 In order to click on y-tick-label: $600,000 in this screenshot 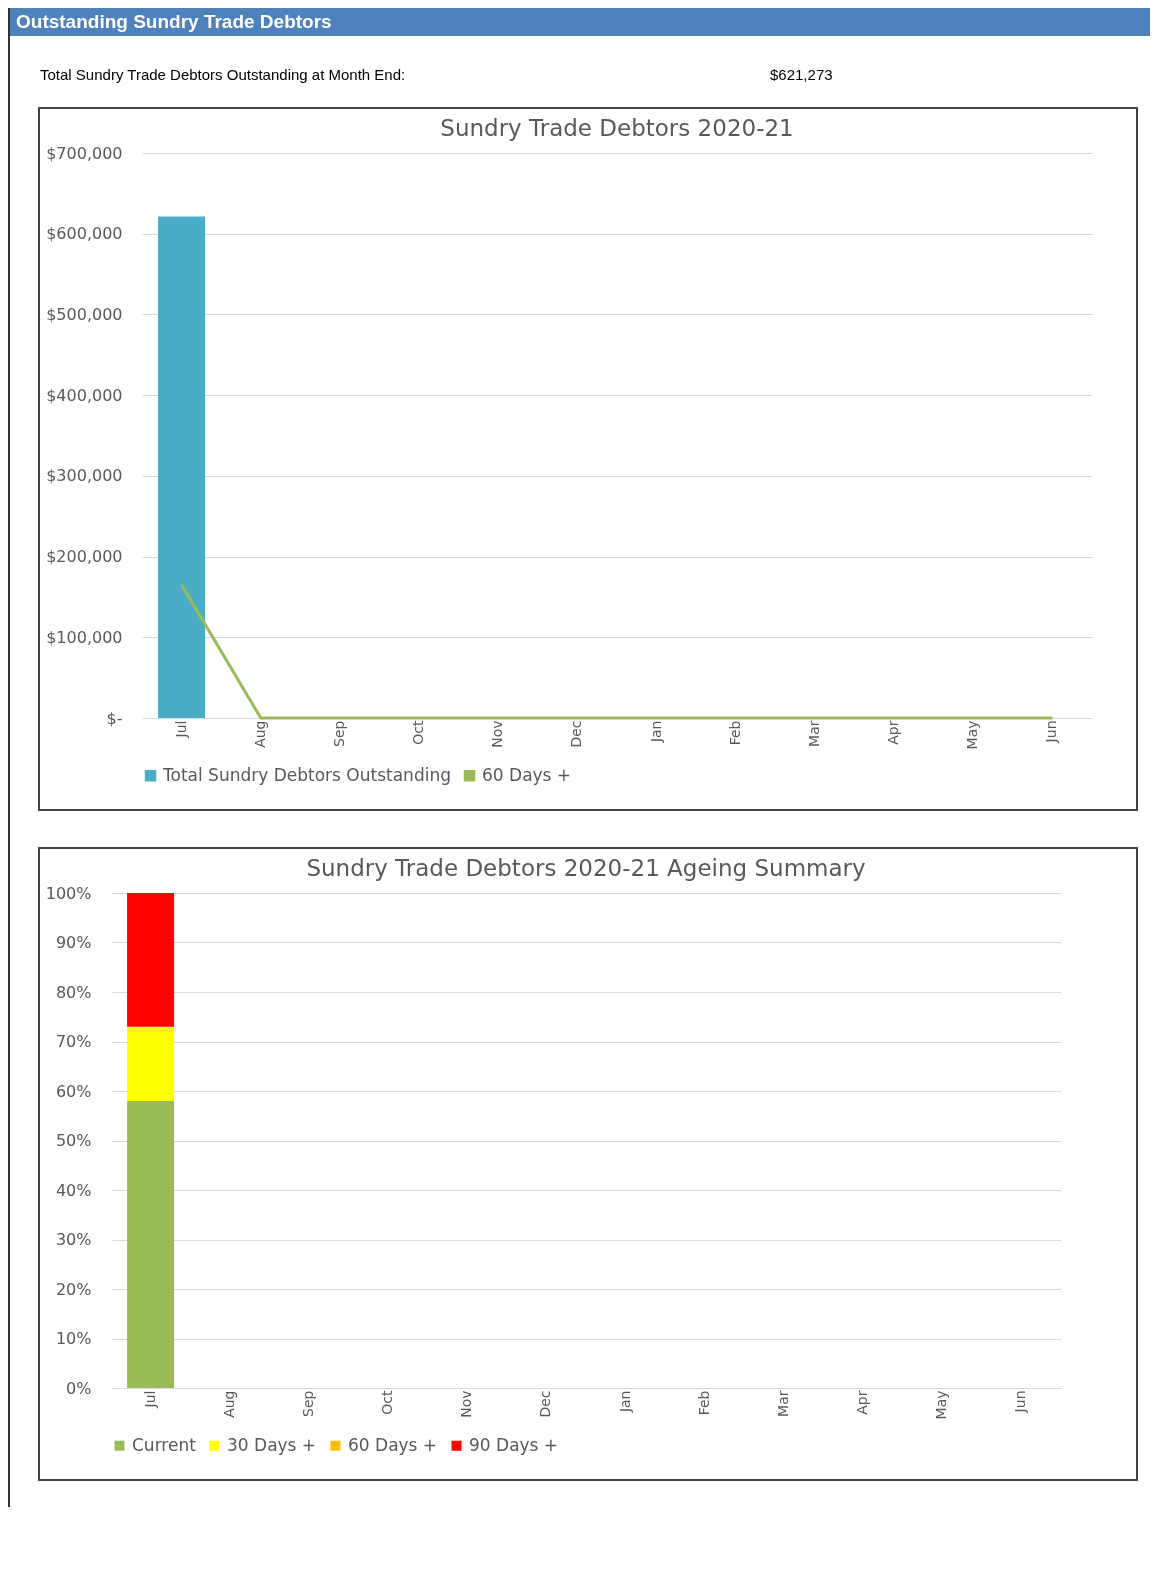, I will do `click(84, 234)`.